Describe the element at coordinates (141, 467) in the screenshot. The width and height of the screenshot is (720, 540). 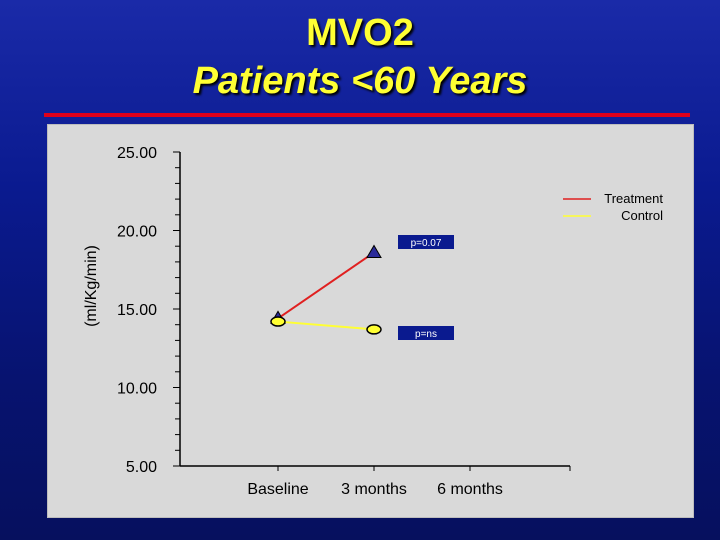
I see `y-tick-label: 5.00` at that location.